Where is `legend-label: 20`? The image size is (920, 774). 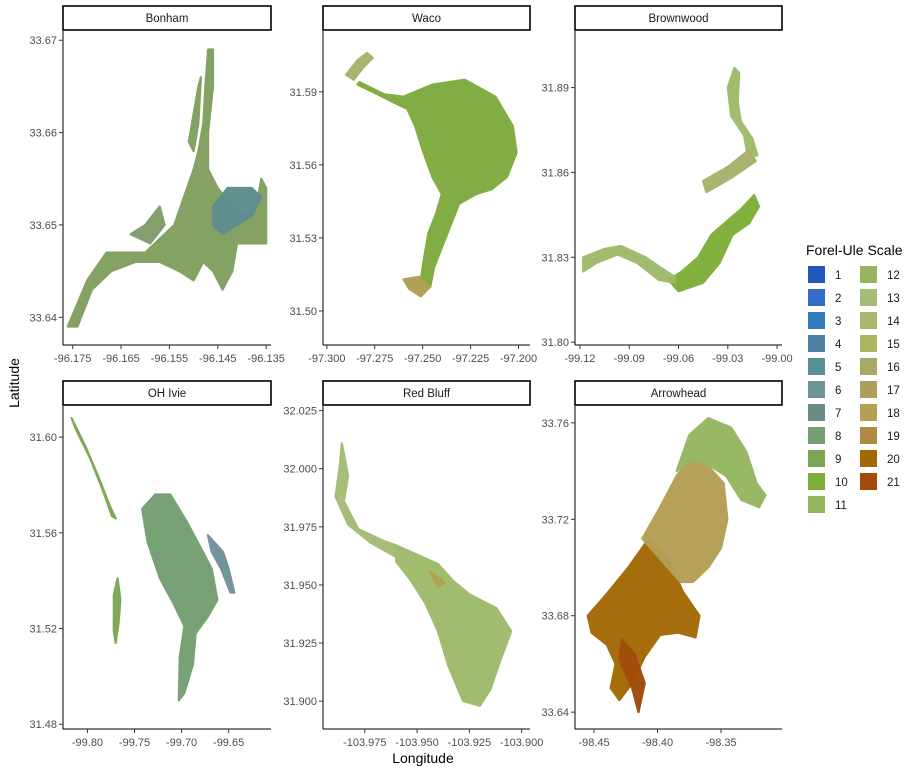 legend-label: 20 is located at coordinates (893, 460).